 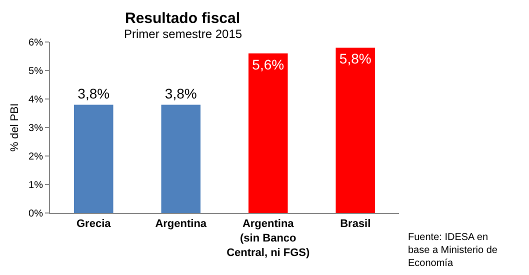 What do you see at coordinates (268, 238) in the screenshot?
I see `x-tick-label: Argentina (sin Banco Central, ni FGS)` at bounding box center [268, 238].